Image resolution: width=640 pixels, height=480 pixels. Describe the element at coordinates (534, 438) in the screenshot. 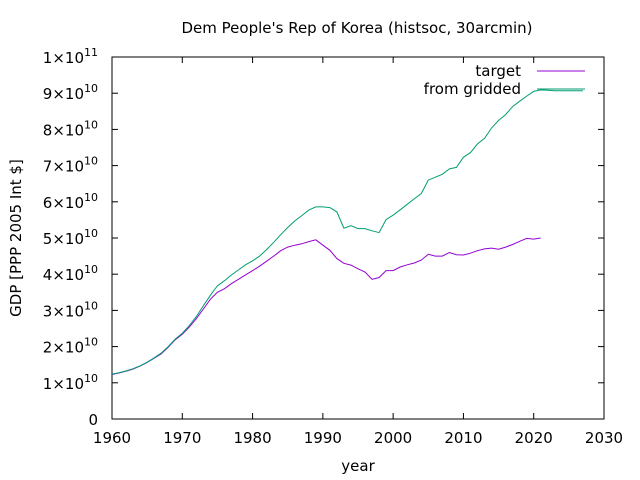

I see `x-tick-label: 2020` at that location.